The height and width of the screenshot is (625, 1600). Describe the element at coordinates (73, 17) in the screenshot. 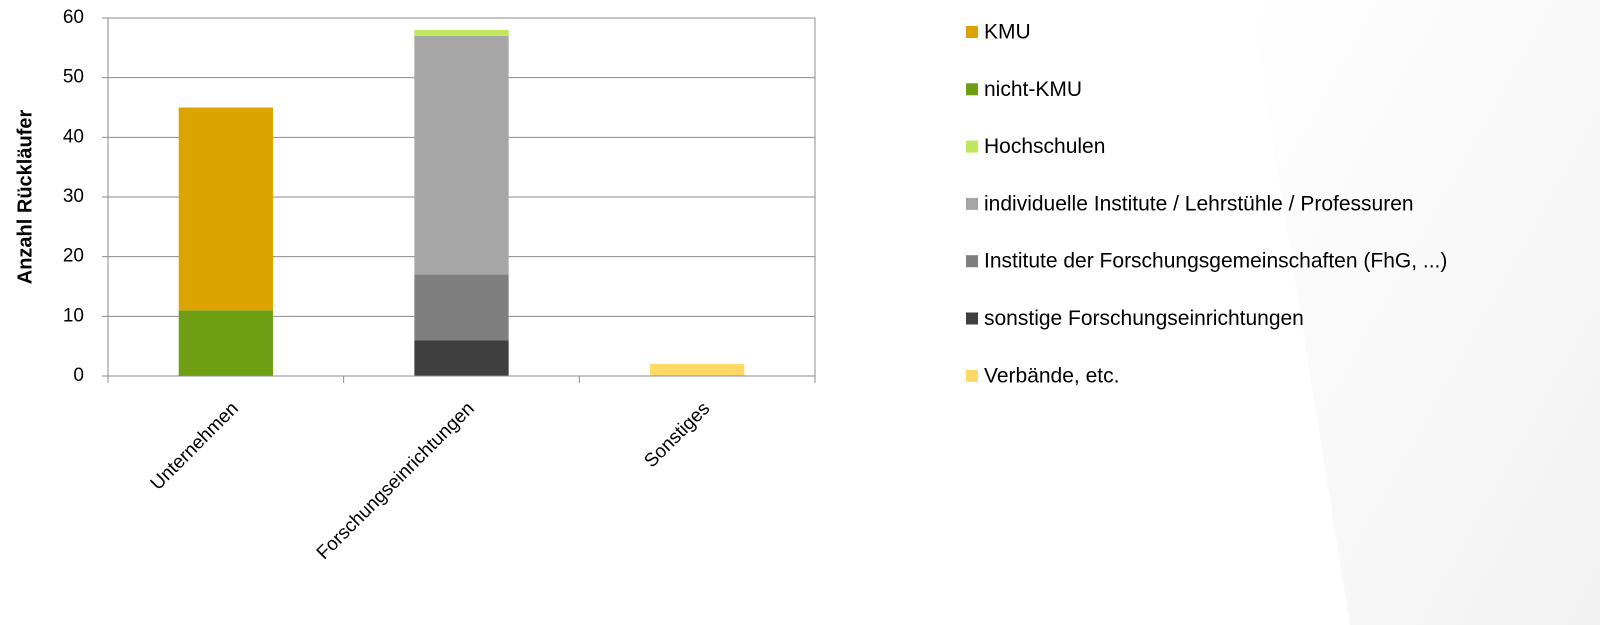

I see `y-tick-label: 60` at that location.